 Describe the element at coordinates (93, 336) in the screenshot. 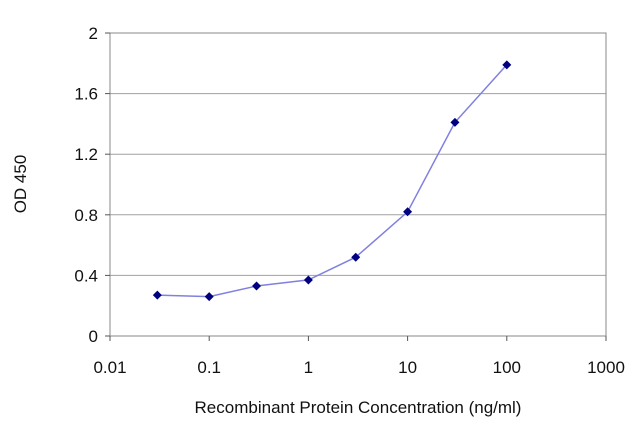

I see `y-tick-label: 0` at that location.